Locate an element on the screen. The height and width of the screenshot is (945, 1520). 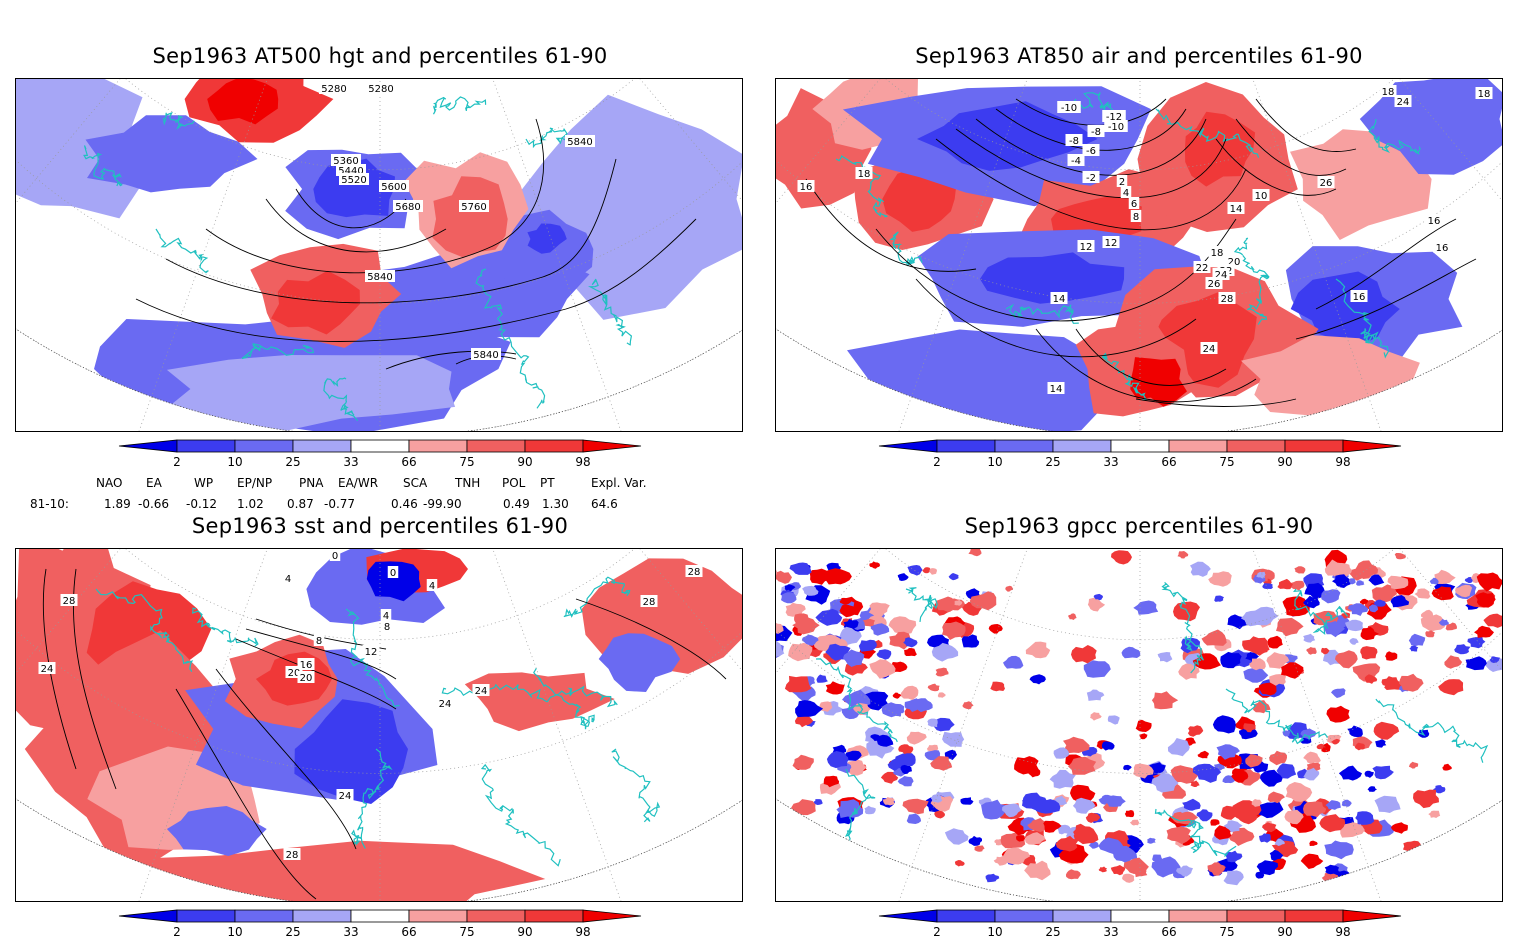
contour-label: 6 is located at coordinates (1134, 204).